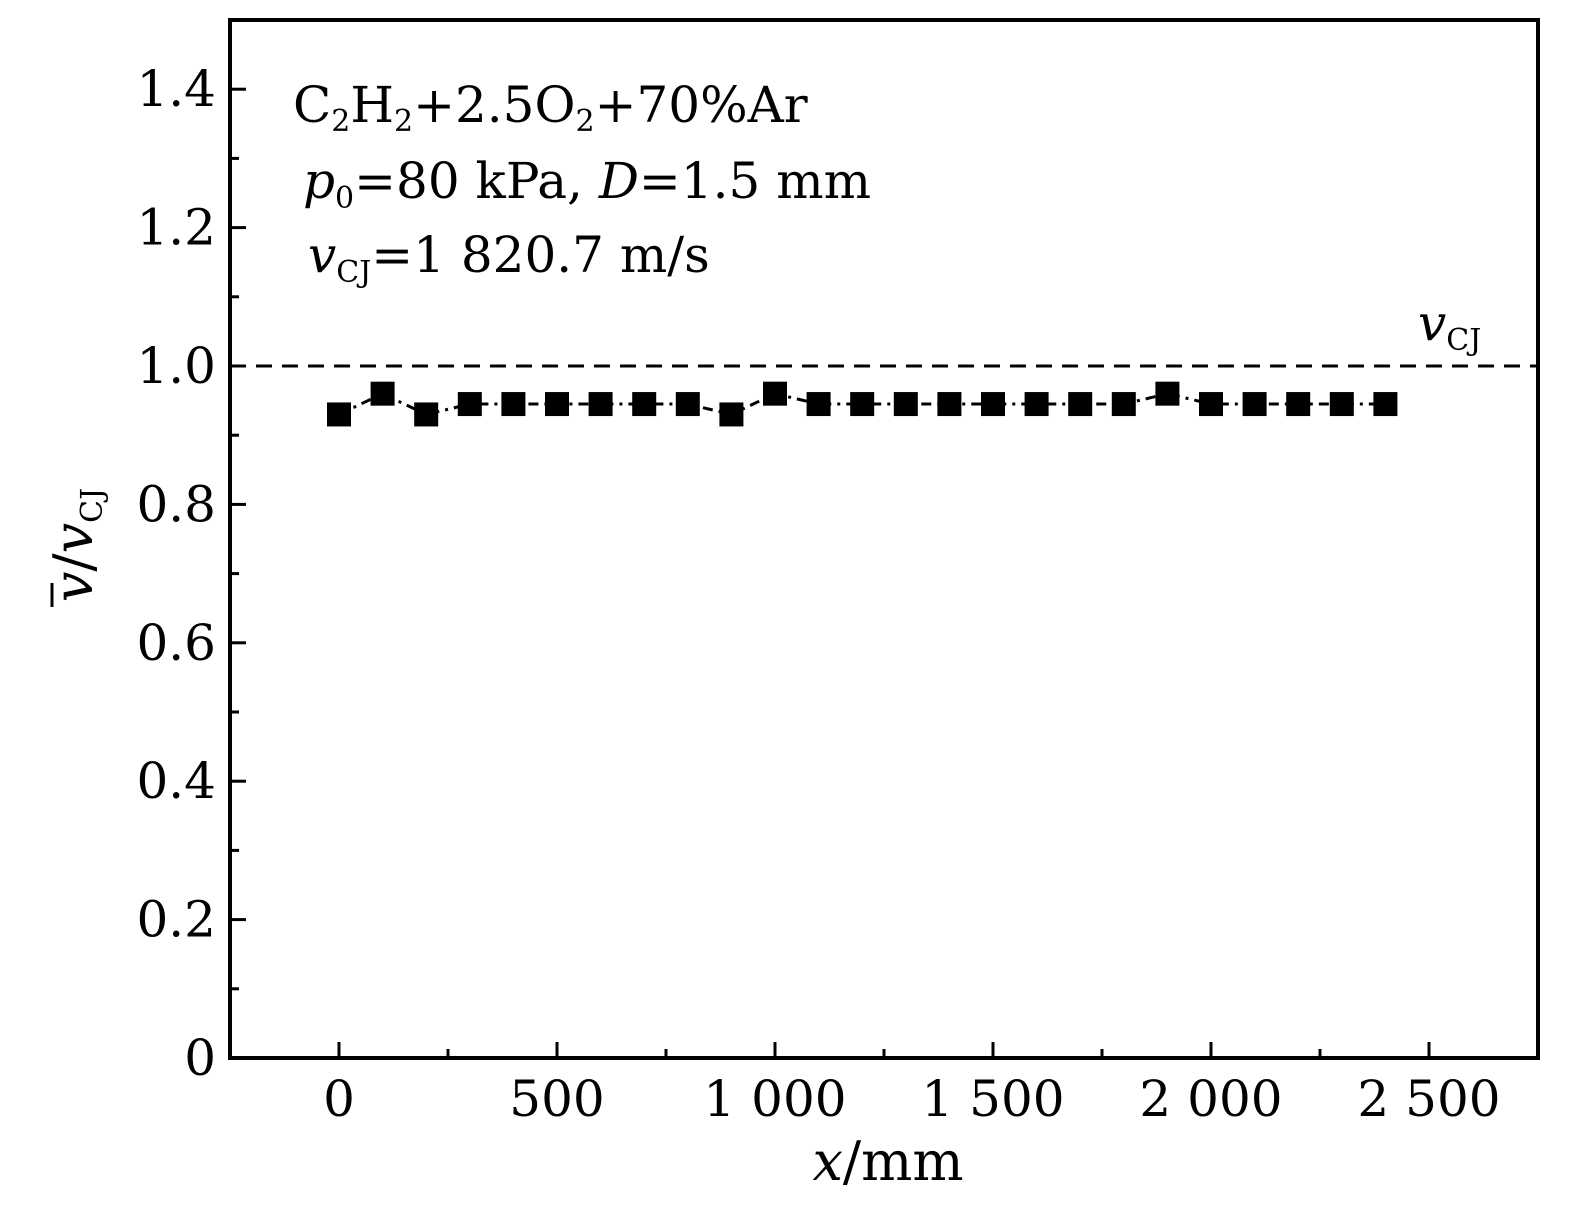 The height and width of the screenshot is (1209, 1571). I want to click on y-axis-var2: v, so click(73, 538).